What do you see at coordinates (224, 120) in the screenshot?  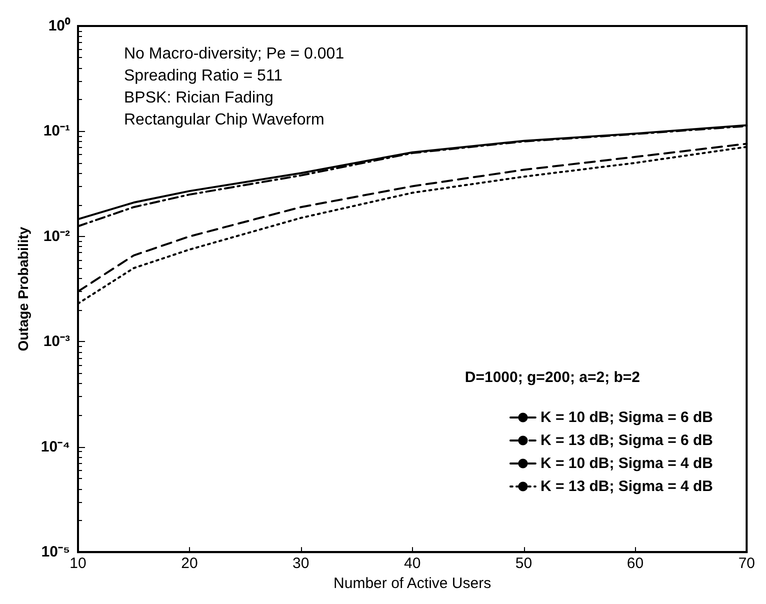 I see `annotation: Rectangular Chip Waveform` at bounding box center [224, 120].